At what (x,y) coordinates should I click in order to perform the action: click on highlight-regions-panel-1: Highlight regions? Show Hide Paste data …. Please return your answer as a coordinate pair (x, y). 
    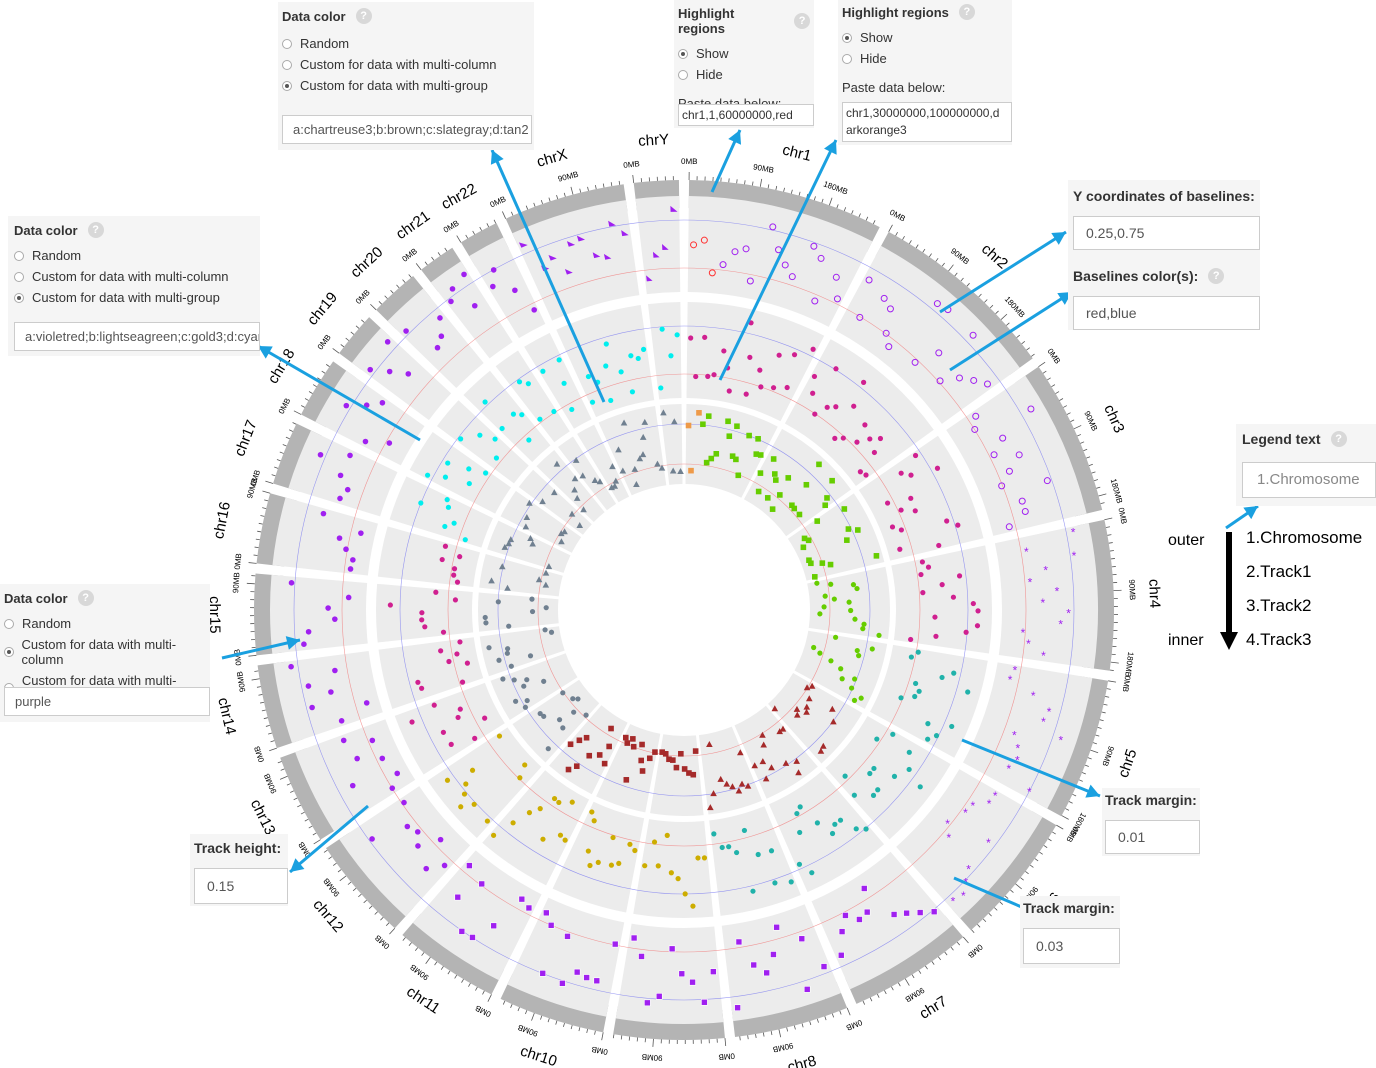
    Looking at the image, I should click on (744, 64).